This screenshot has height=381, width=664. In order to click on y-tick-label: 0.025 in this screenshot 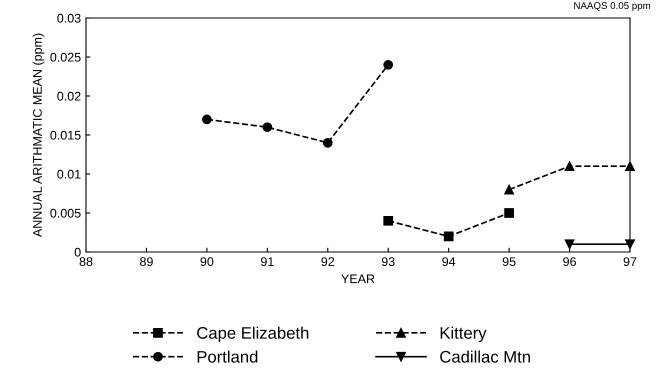, I will do `click(65, 57)`.